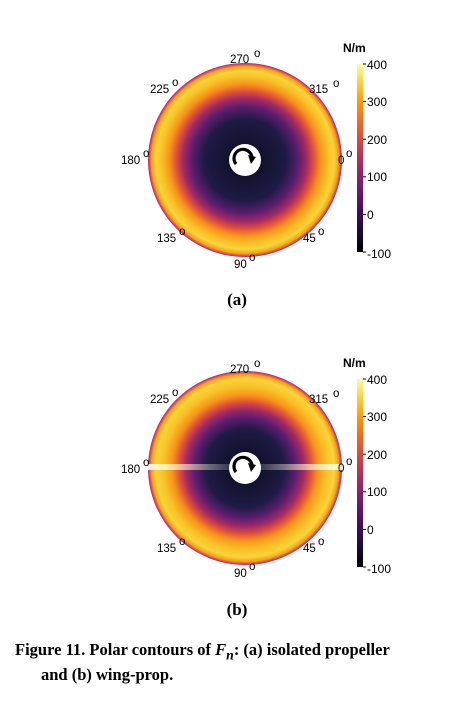  Describe the element at coordinates (237, 299) in the screenshot. I see `panel-label-a: (a)` at that location.